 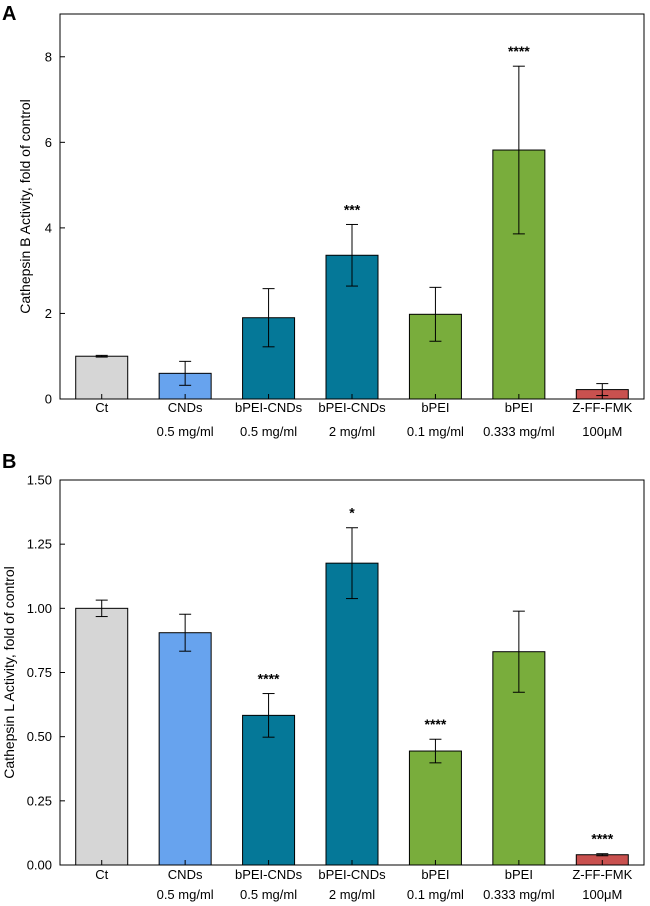 I want to click on y-tick-label: 1.50, so click(x=39, y=480).